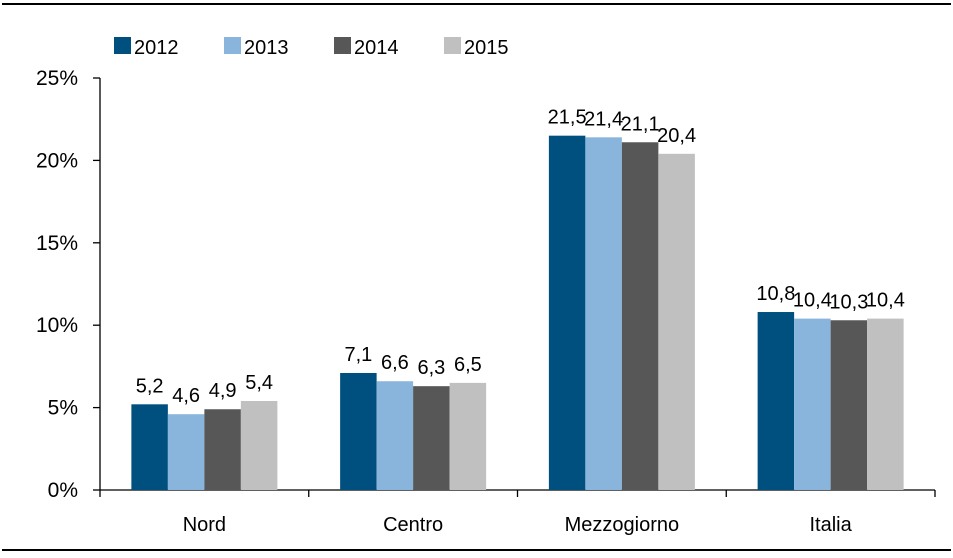  I want to click on data-label: 4,6, so click(186, 396).